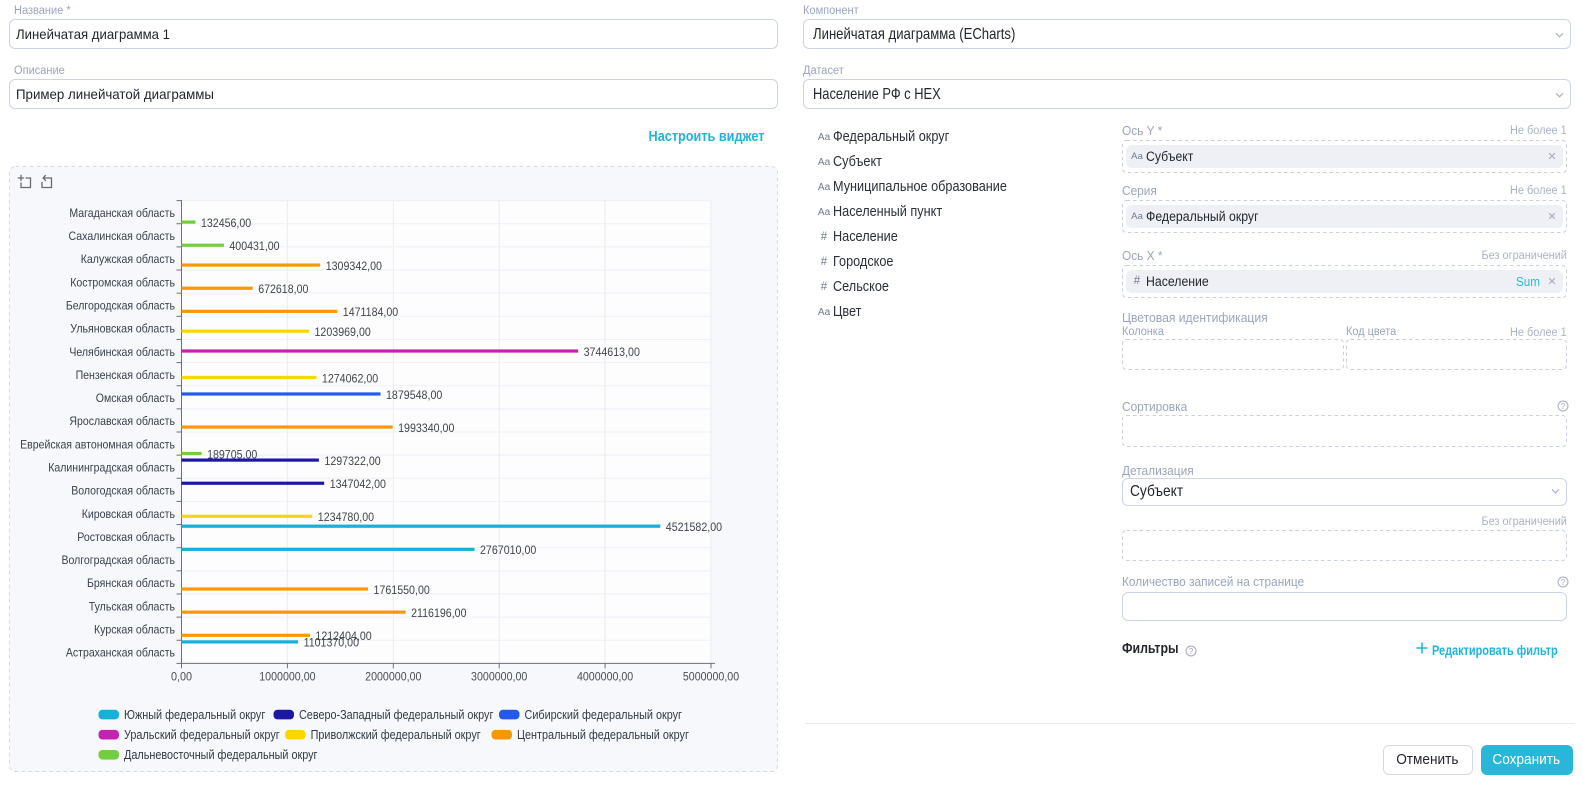  I want to click on svg-text: 1347042,00, so click(358, 484).